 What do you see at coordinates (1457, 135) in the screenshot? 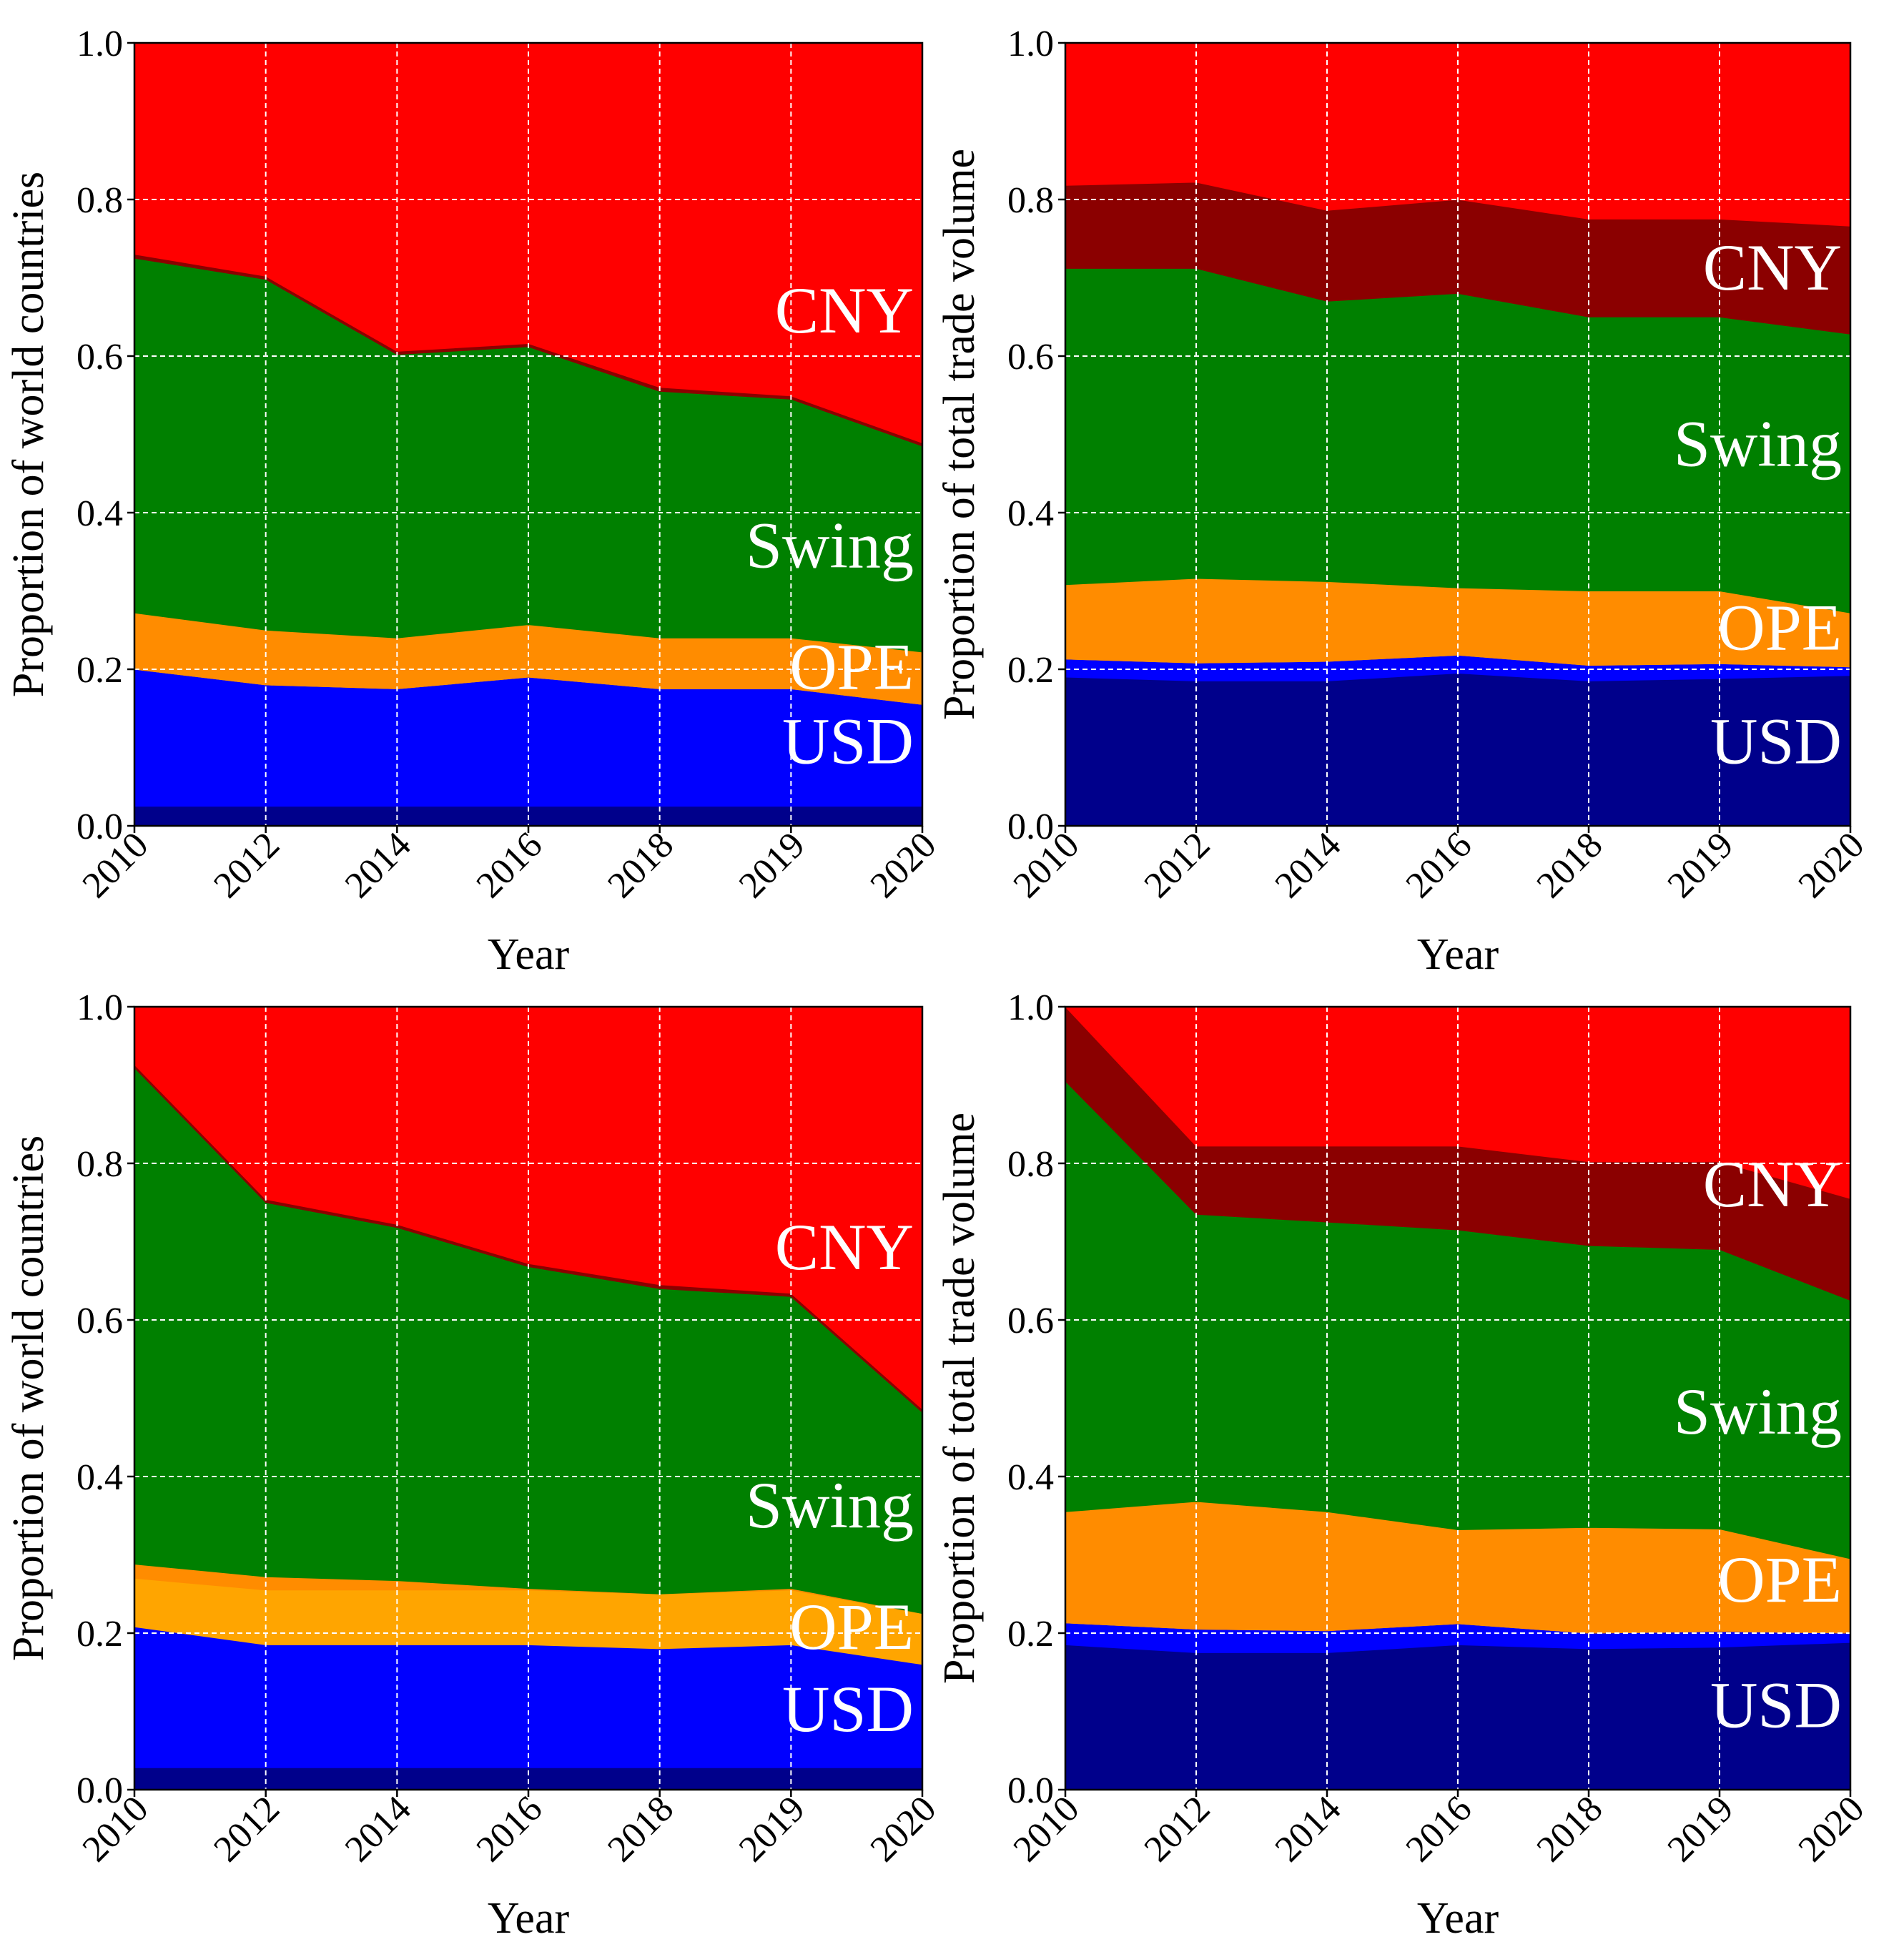
I see `area-cny` at bounding box center [1457, 135].